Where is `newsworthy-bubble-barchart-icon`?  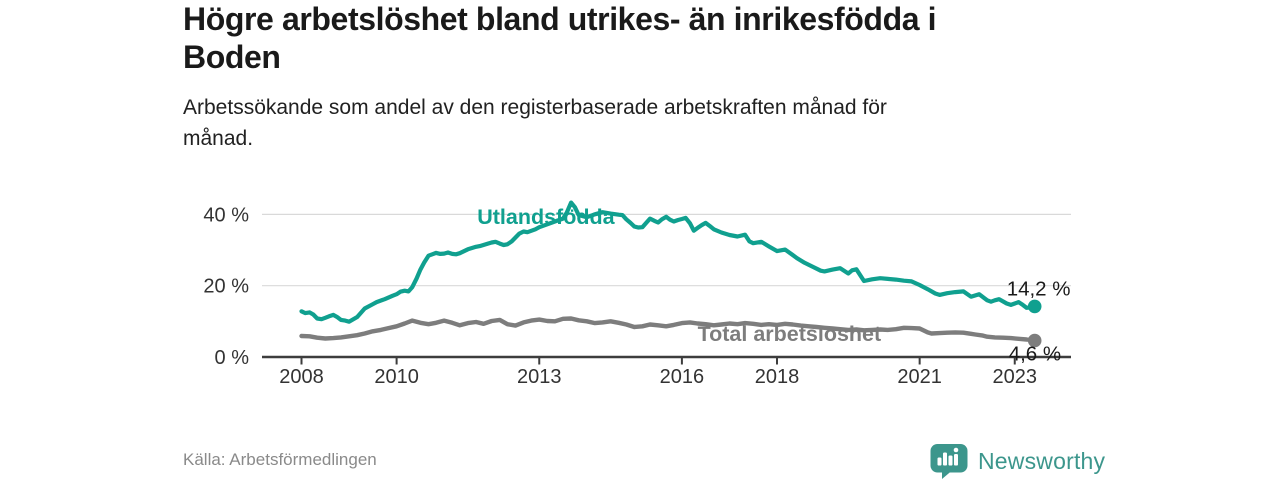
newsworthy-bubble-barchart-icon is located at coordinates (949, 461).